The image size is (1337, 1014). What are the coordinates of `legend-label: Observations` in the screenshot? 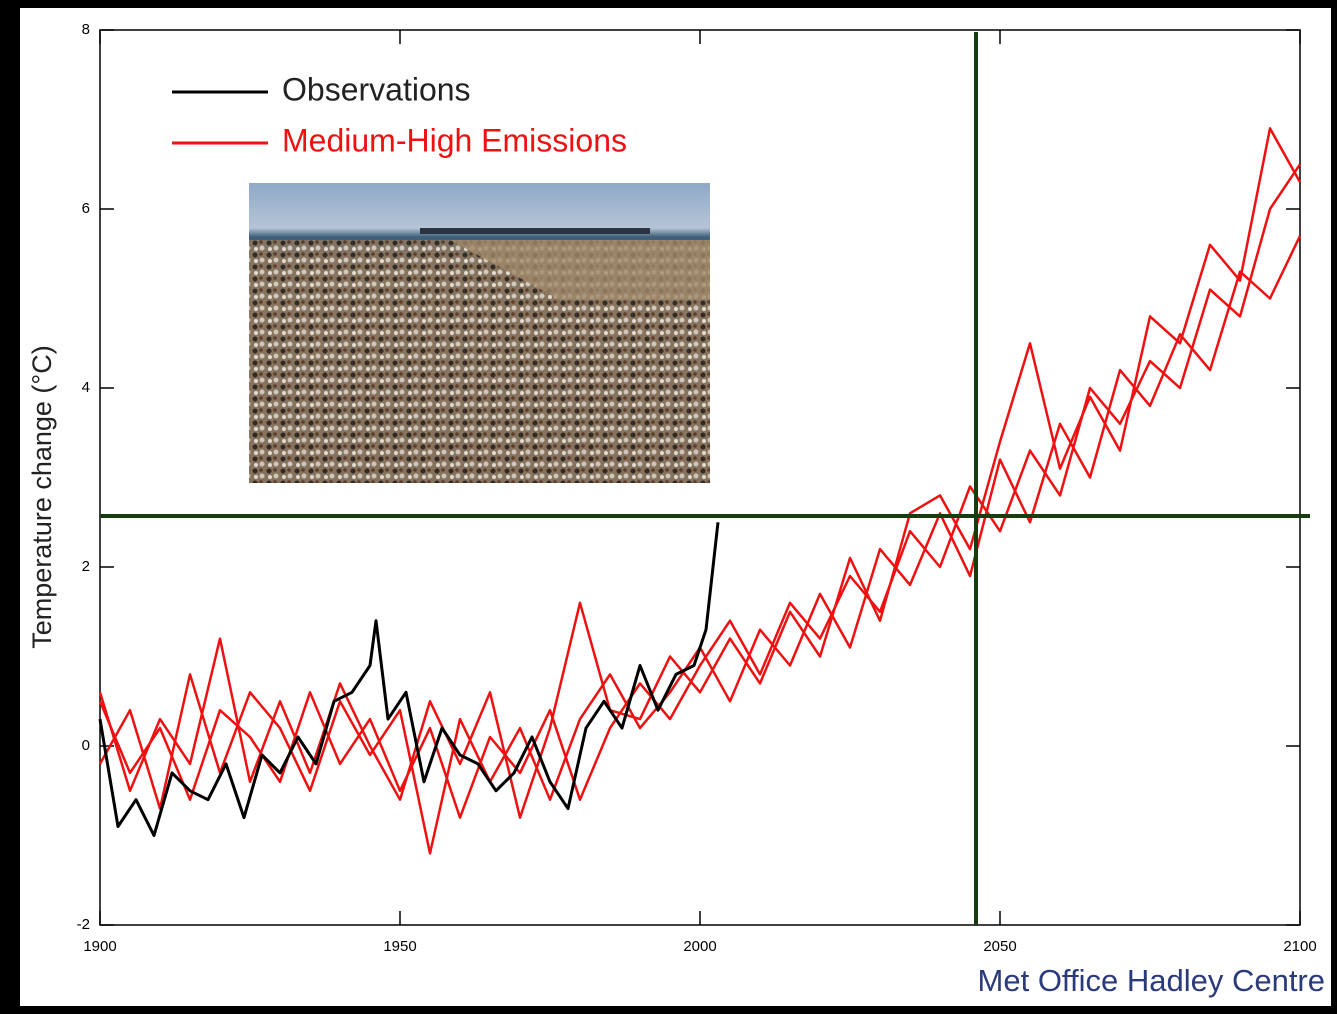 It's located at (376, 89).